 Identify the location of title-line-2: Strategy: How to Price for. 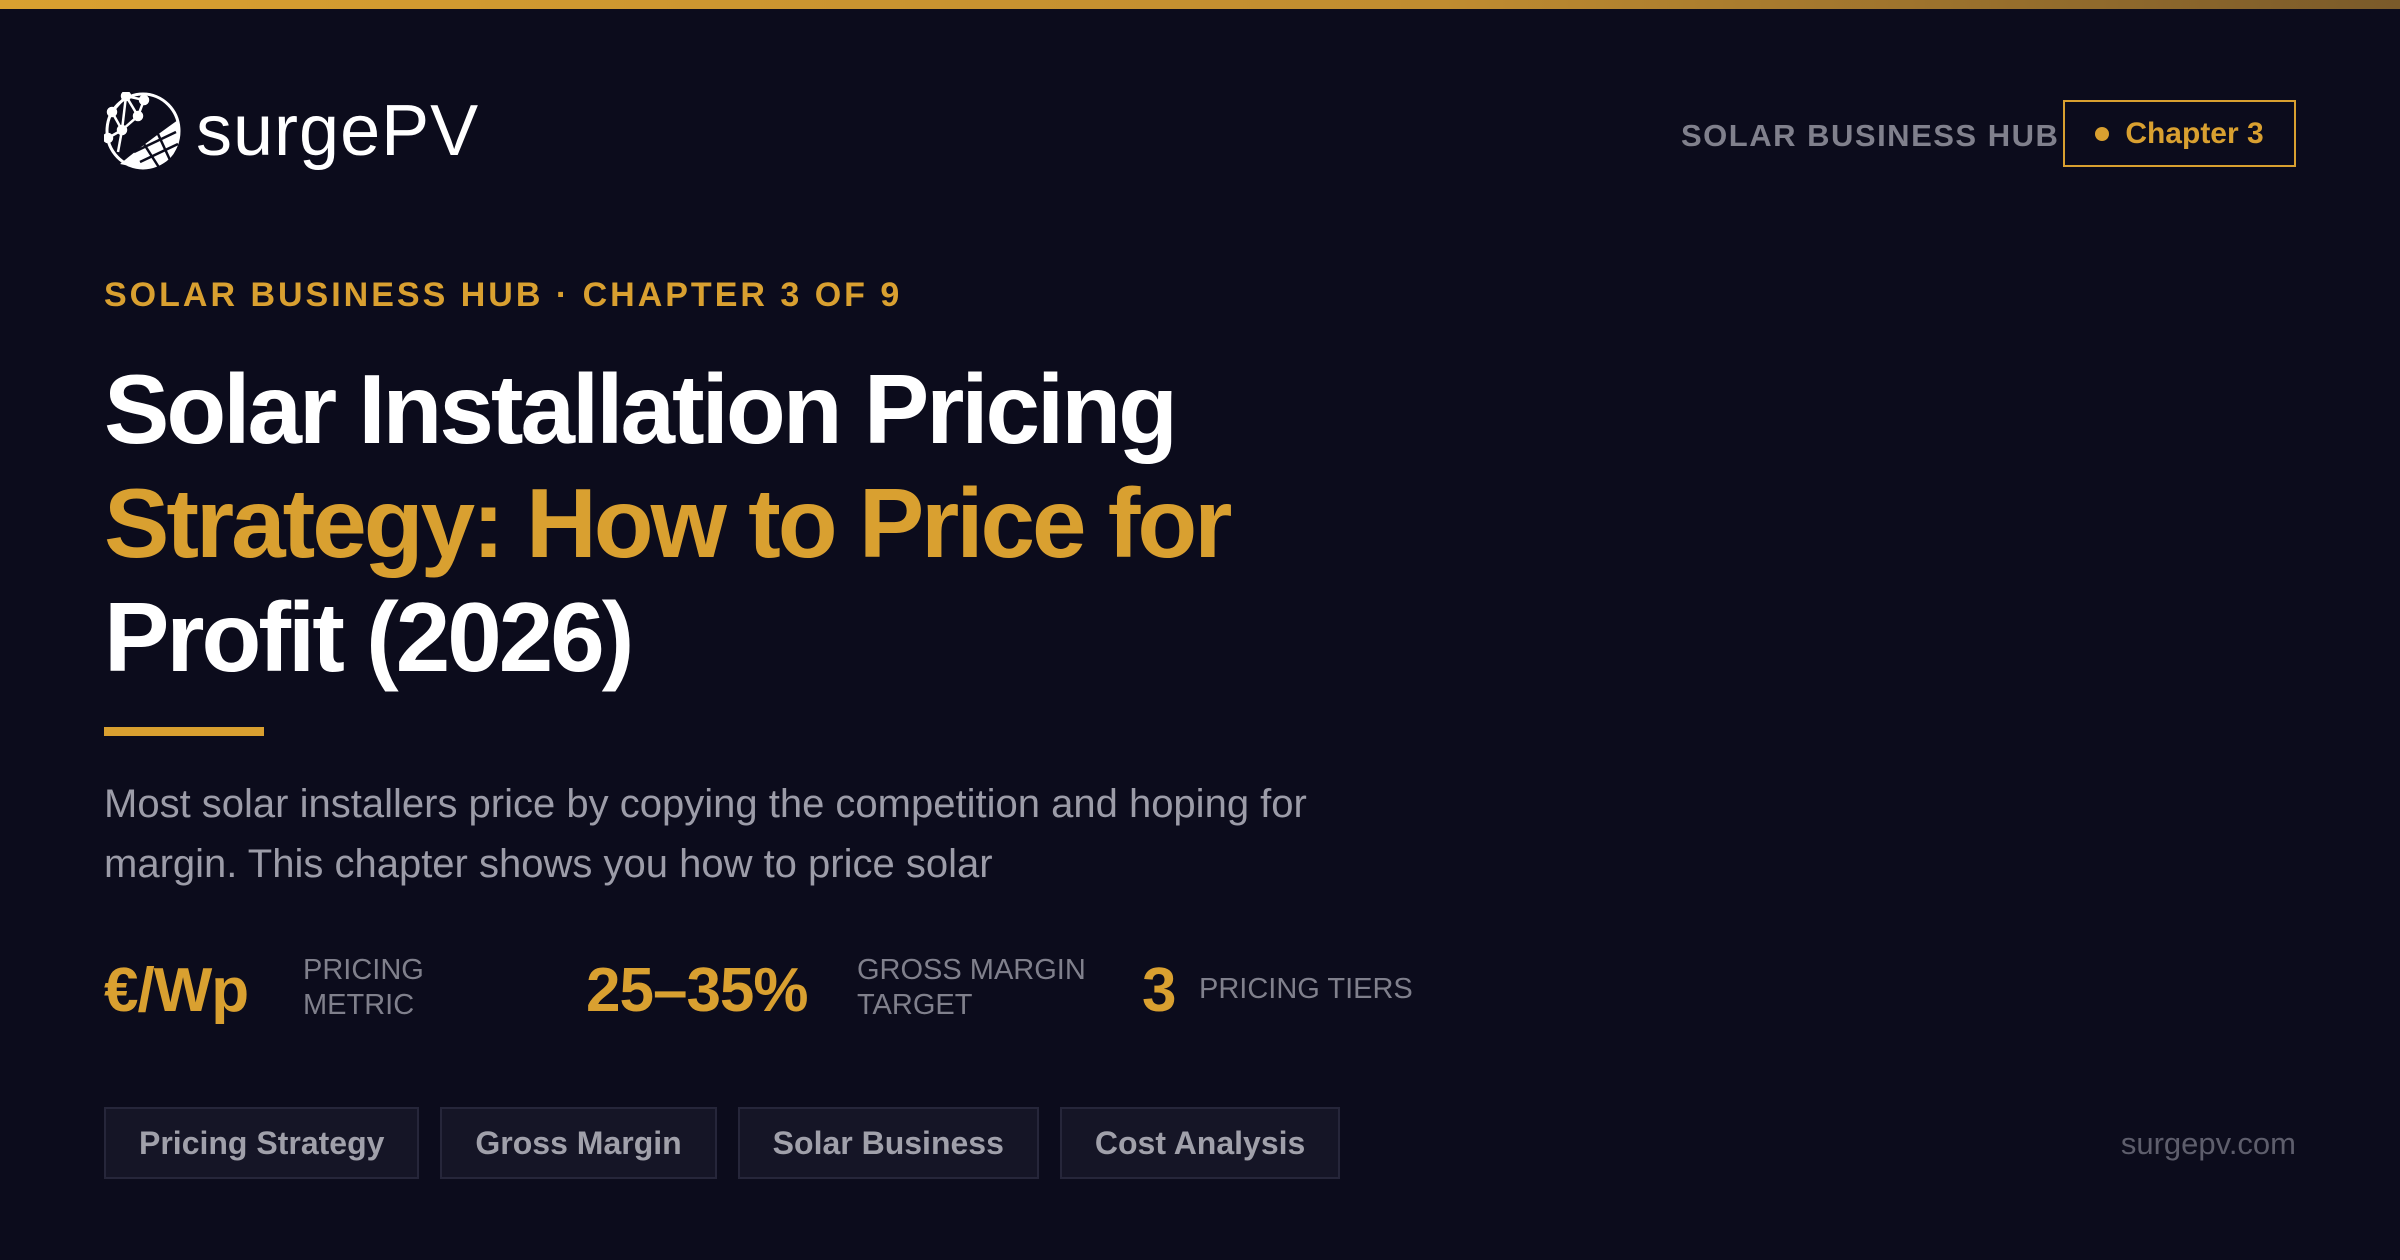
(668, 523).